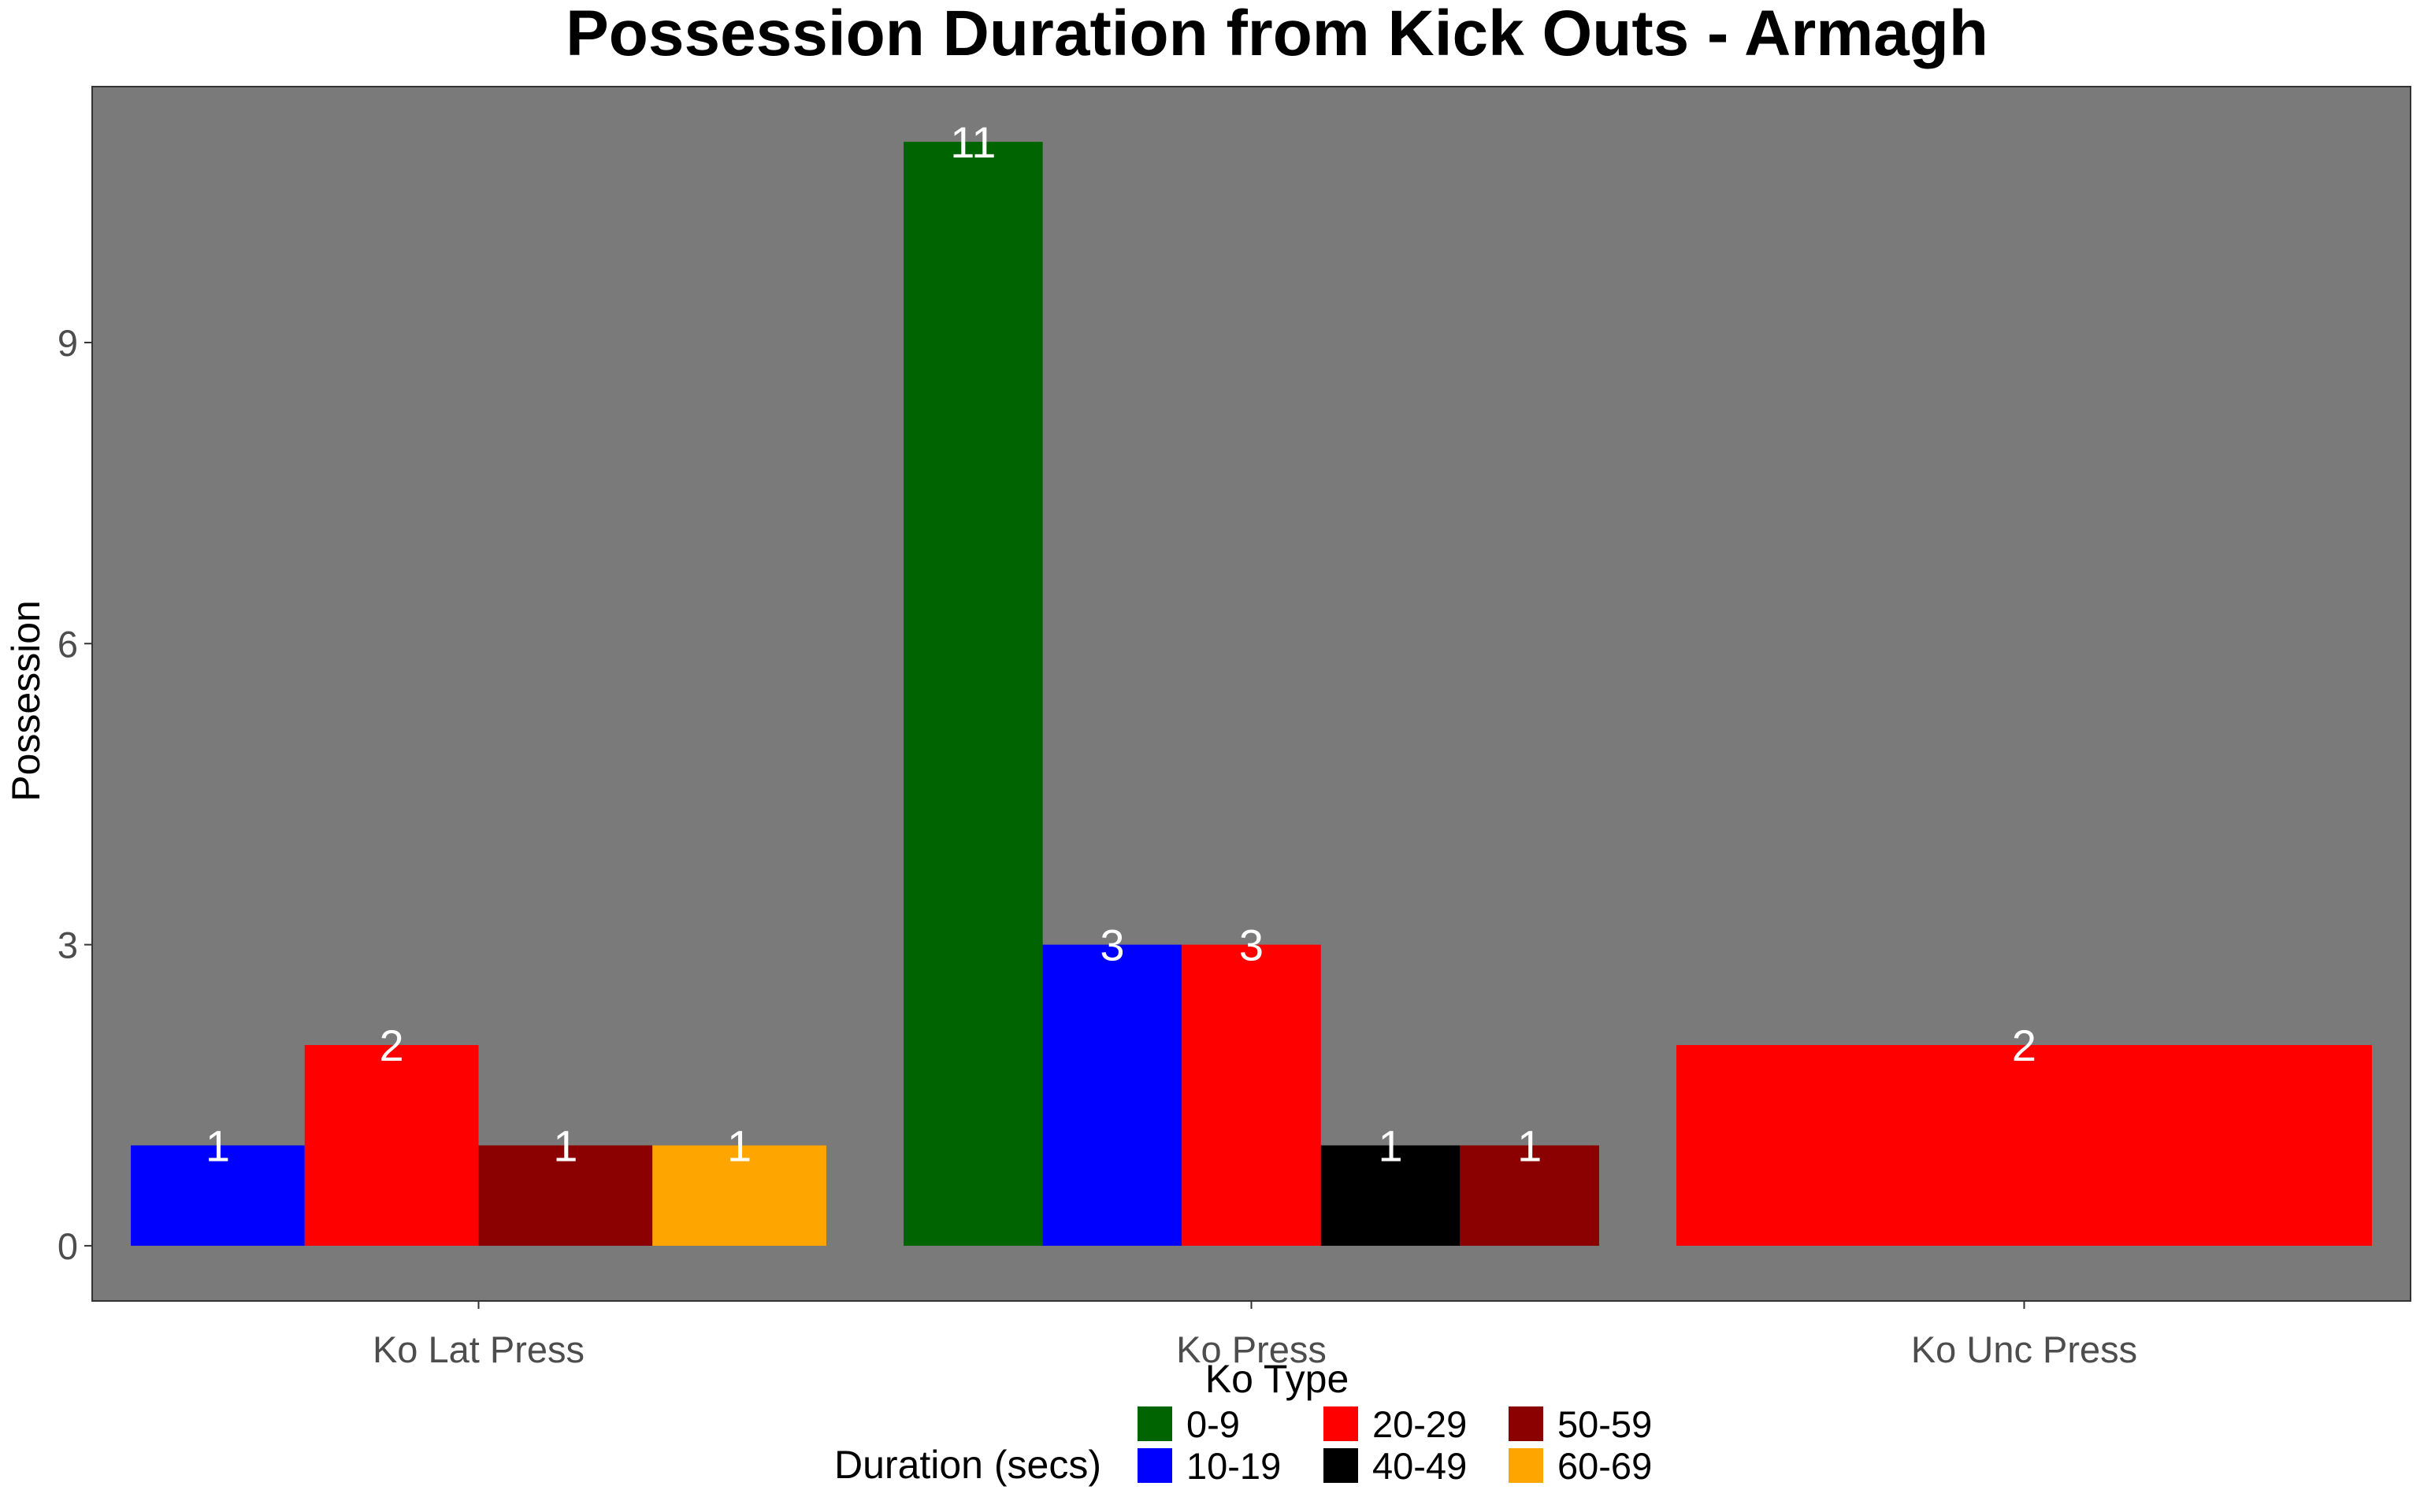 This screenshot has height=1512, width=2420. Describe the element at coordinates (1604, 1466) in the screenshot. I see `legend-label: 60-69` at that location.